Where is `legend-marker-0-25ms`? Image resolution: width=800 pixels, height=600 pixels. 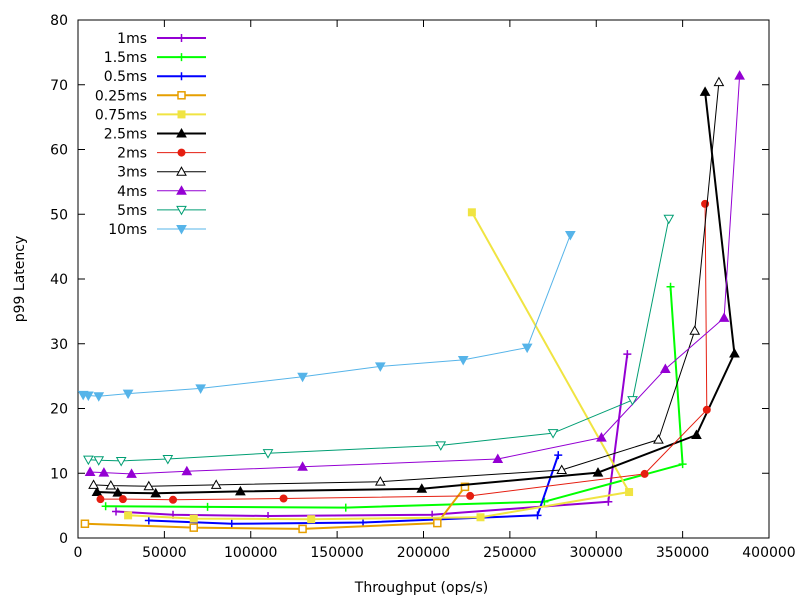 legend-marker-0-25ms is located at coordinates (181, 95).